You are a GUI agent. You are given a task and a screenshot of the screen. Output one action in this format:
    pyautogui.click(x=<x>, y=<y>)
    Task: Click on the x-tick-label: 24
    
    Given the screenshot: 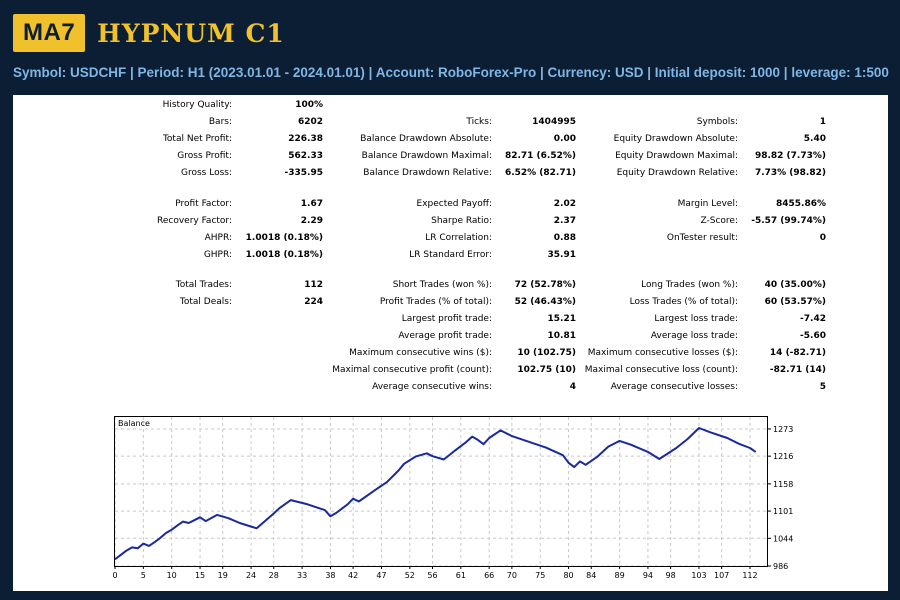 What is the action you would take?
    pyautogui.click(x=251, y=575)
    